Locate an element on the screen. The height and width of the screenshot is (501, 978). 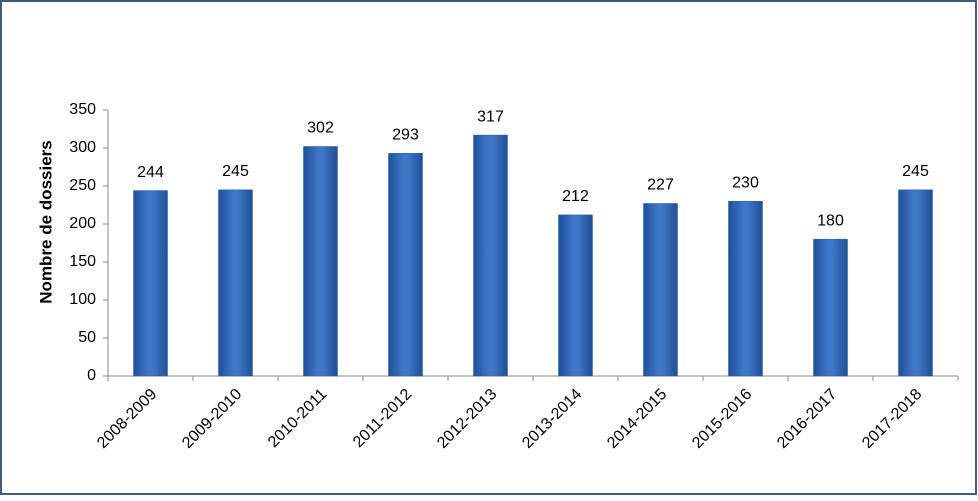
y-axis-title: Nombre de dossiers is located at coordinates (45, 221).